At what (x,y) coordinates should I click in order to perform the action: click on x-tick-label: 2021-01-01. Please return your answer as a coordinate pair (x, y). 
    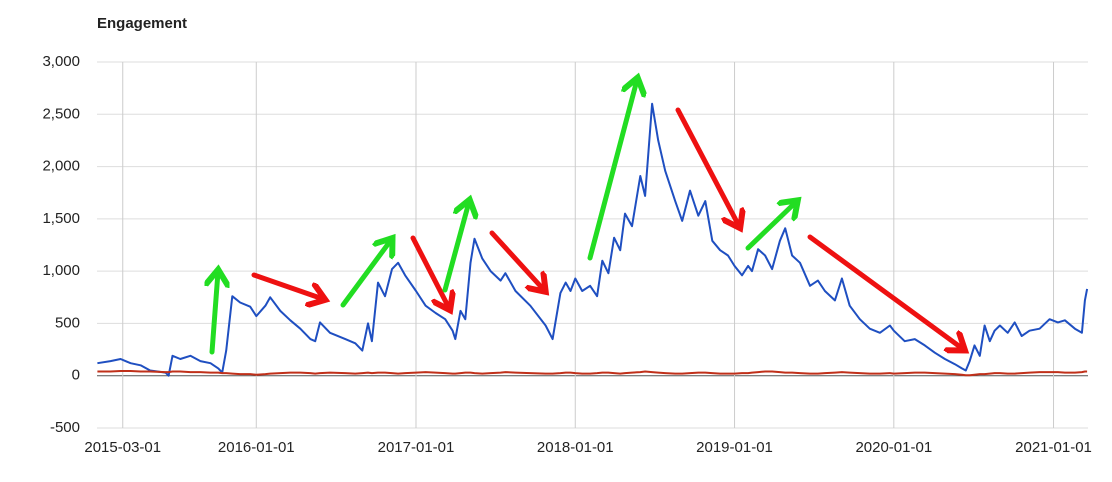
    Looking at the image, I should click on (1053, 447).